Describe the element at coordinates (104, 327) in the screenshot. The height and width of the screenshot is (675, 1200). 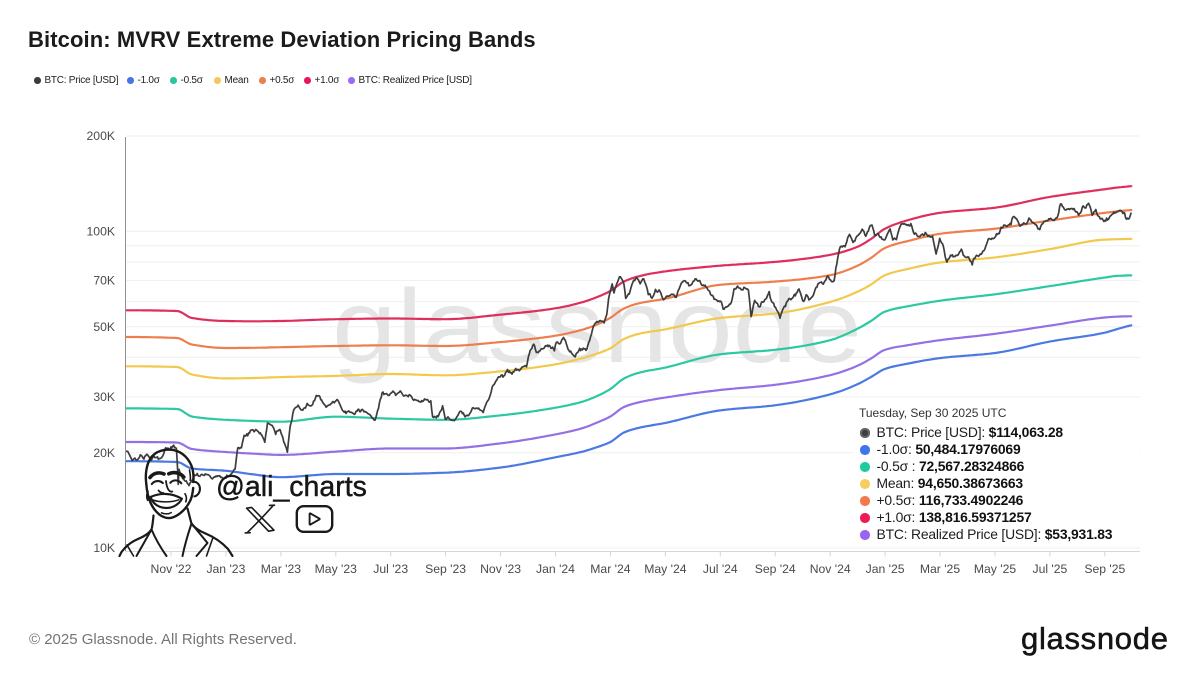
I see `svg-text: 50K` at that location.